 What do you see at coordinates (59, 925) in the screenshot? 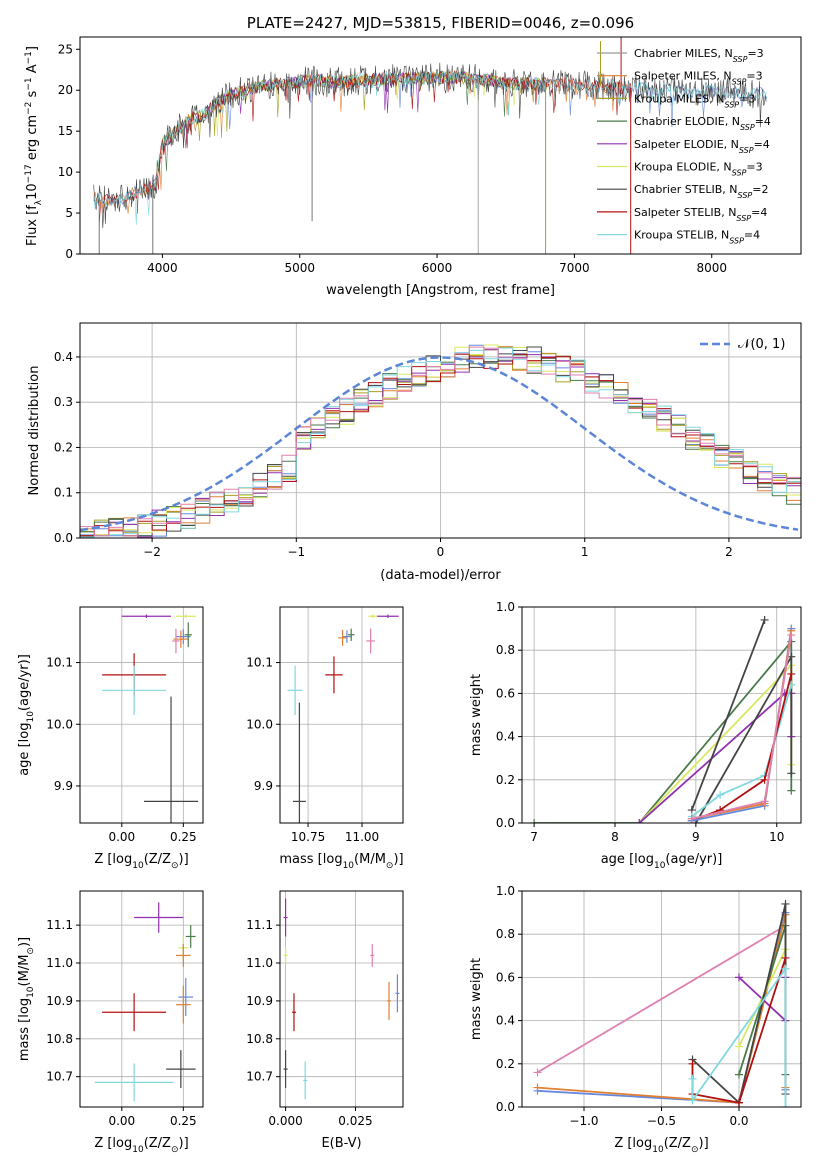
I see `y-tick-label: 11.1` at bounding box center [59, 925].